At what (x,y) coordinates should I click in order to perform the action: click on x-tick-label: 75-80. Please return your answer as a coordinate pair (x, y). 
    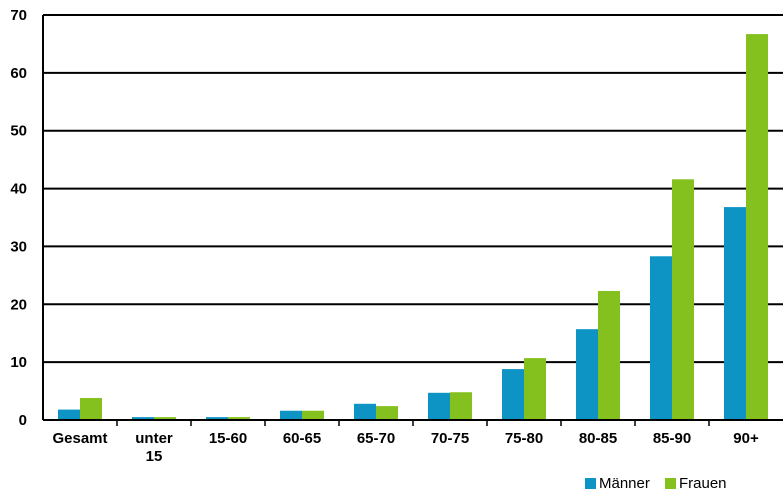
    Looking at the image, I should click on (524, 438).